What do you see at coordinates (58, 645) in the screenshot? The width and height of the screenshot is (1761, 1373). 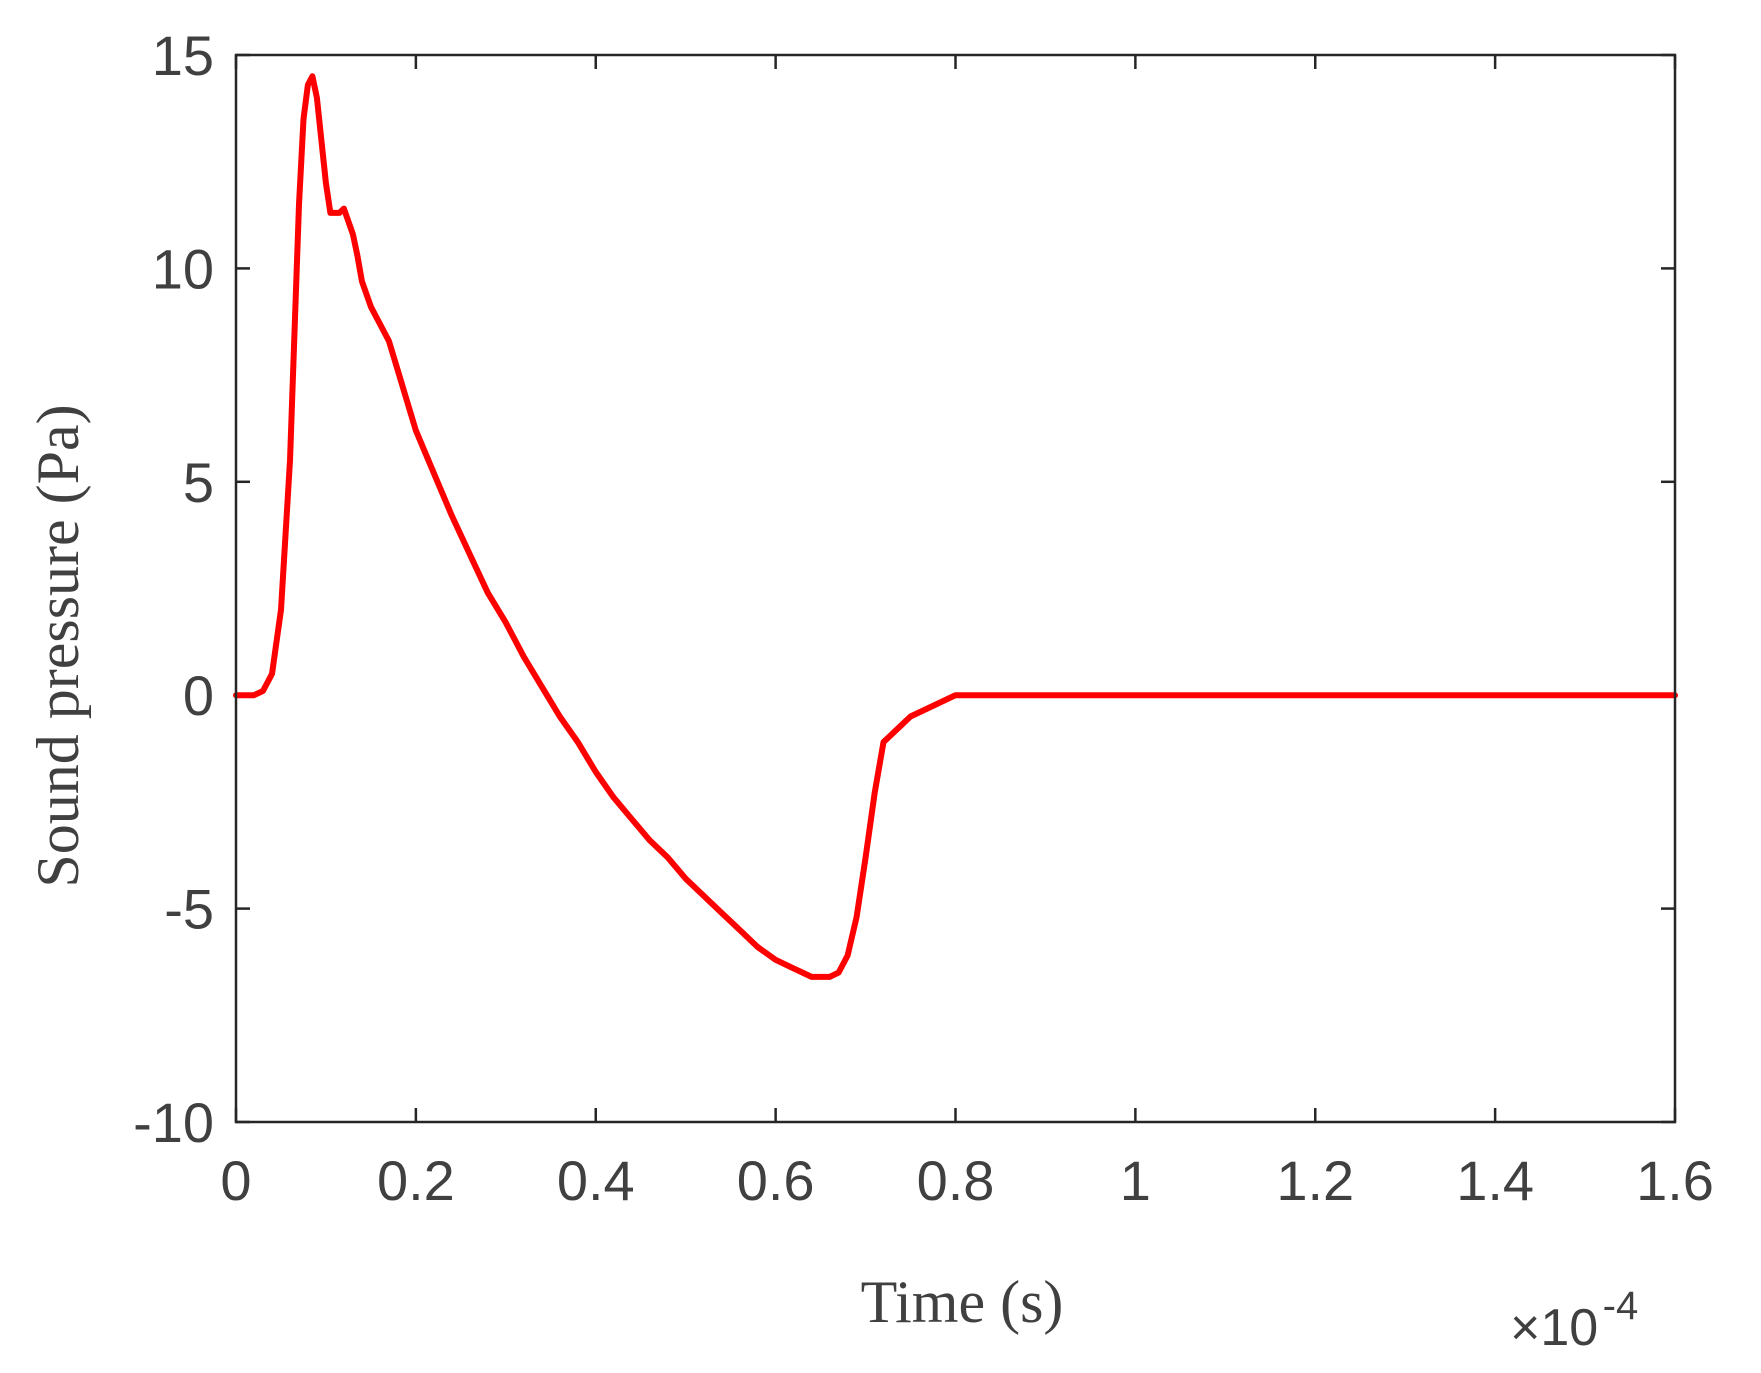 I see `y-axis-title: Sound pressure (Pa)` at bounding box center [58, 645].